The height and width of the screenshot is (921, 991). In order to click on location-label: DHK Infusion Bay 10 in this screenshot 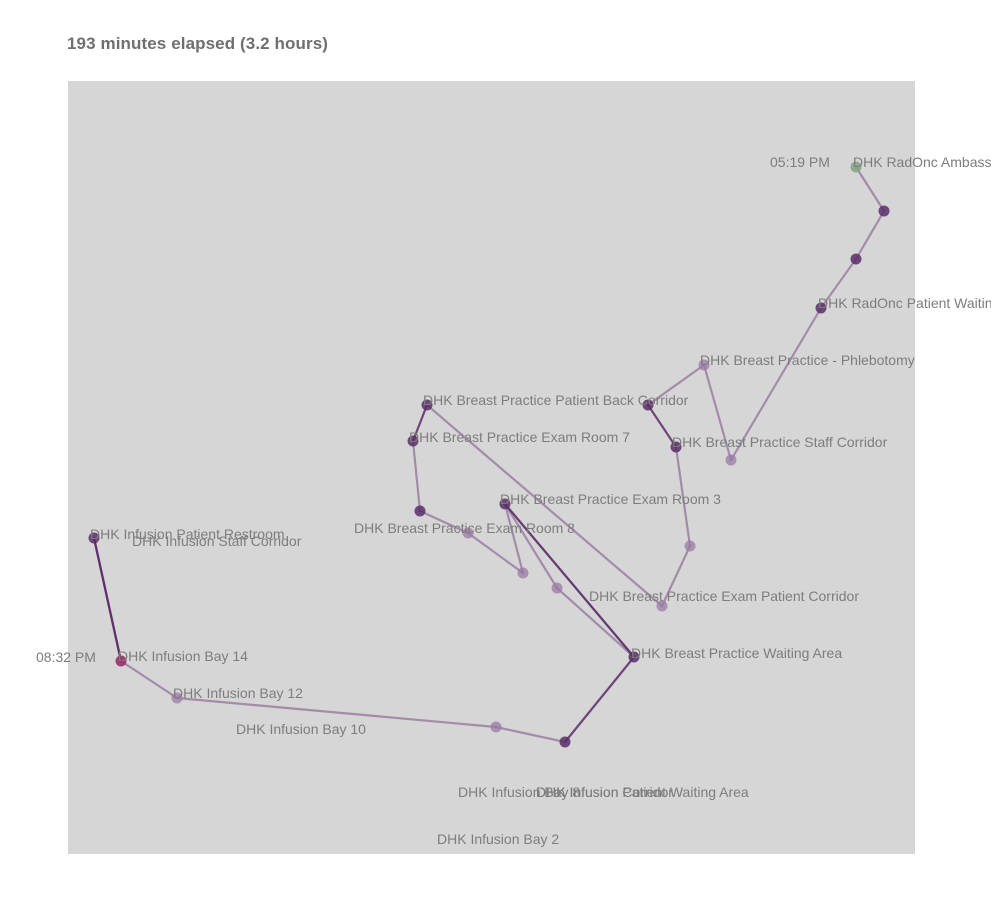, I will do `click(301, 729)`.